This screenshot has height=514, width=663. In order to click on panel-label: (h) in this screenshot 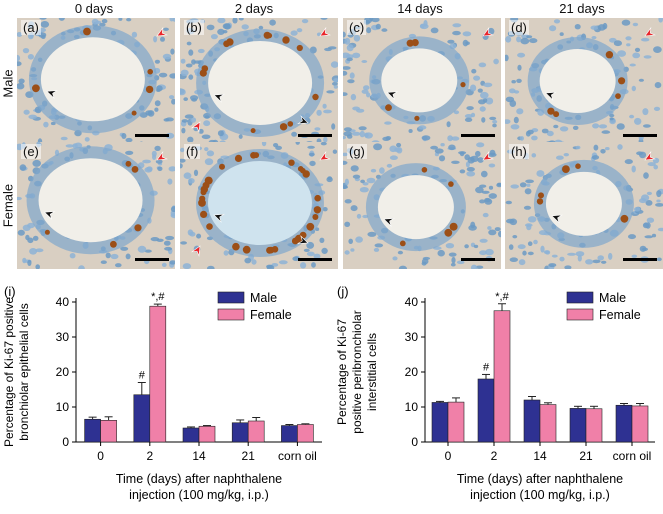, I will do `click(519, 151)`.